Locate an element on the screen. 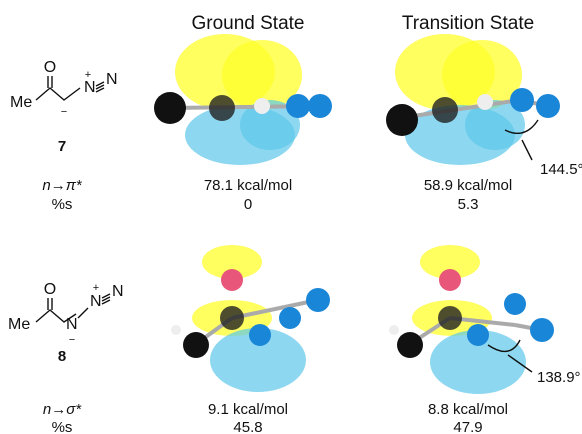  value: 0 is located at coordinates (248, 204).